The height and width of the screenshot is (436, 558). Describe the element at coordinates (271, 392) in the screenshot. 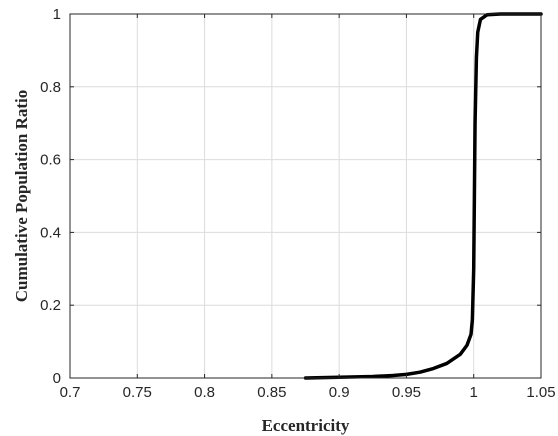

I see `x-tick-label: 0.85` at that location.